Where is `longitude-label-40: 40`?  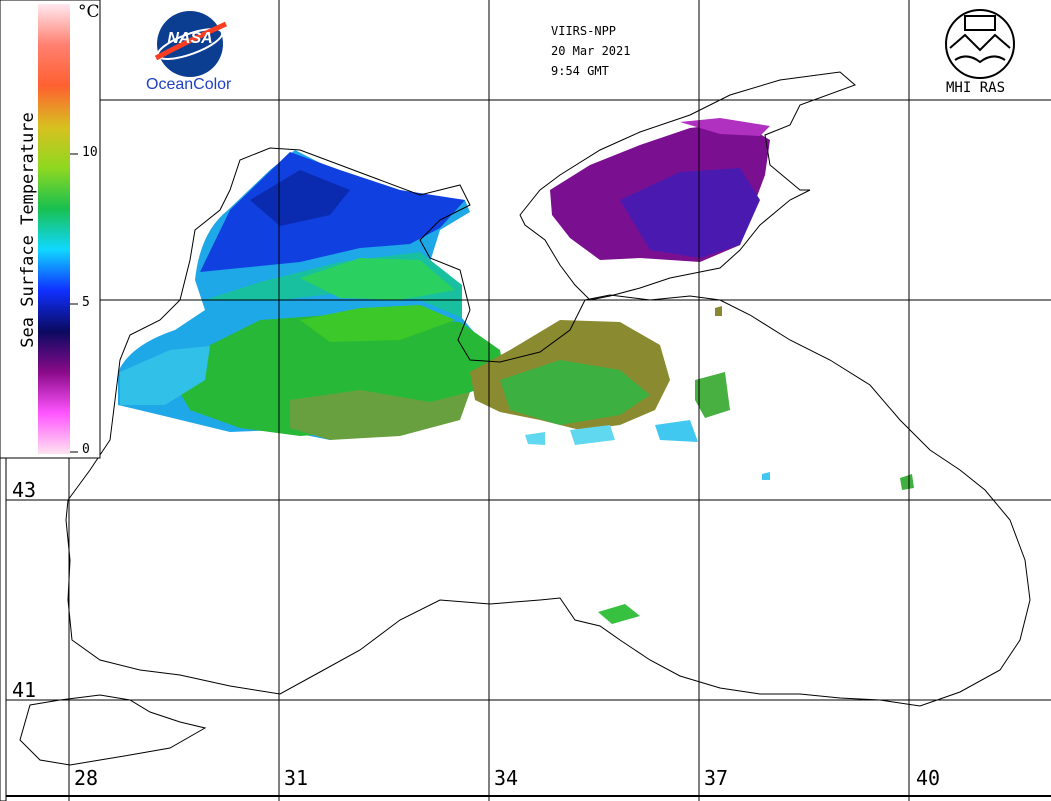 longitude-label-40: 40 is located at coordinates (928, 778).